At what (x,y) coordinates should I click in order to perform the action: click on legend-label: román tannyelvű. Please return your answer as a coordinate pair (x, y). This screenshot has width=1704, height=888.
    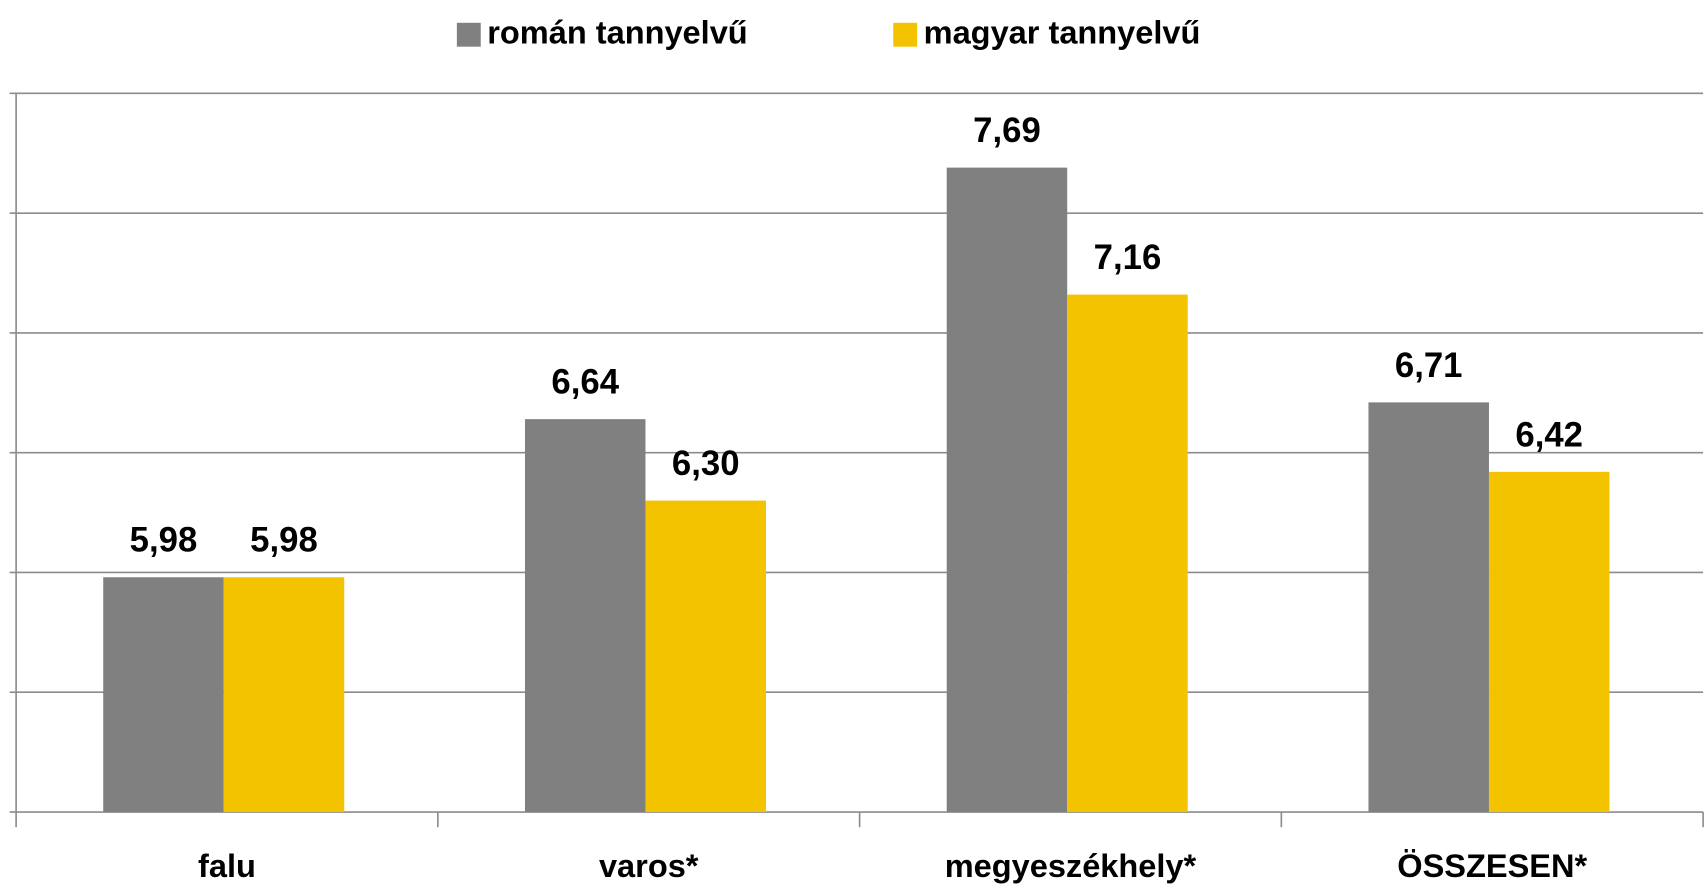
    Looking at the image, I should click on (617, 32).